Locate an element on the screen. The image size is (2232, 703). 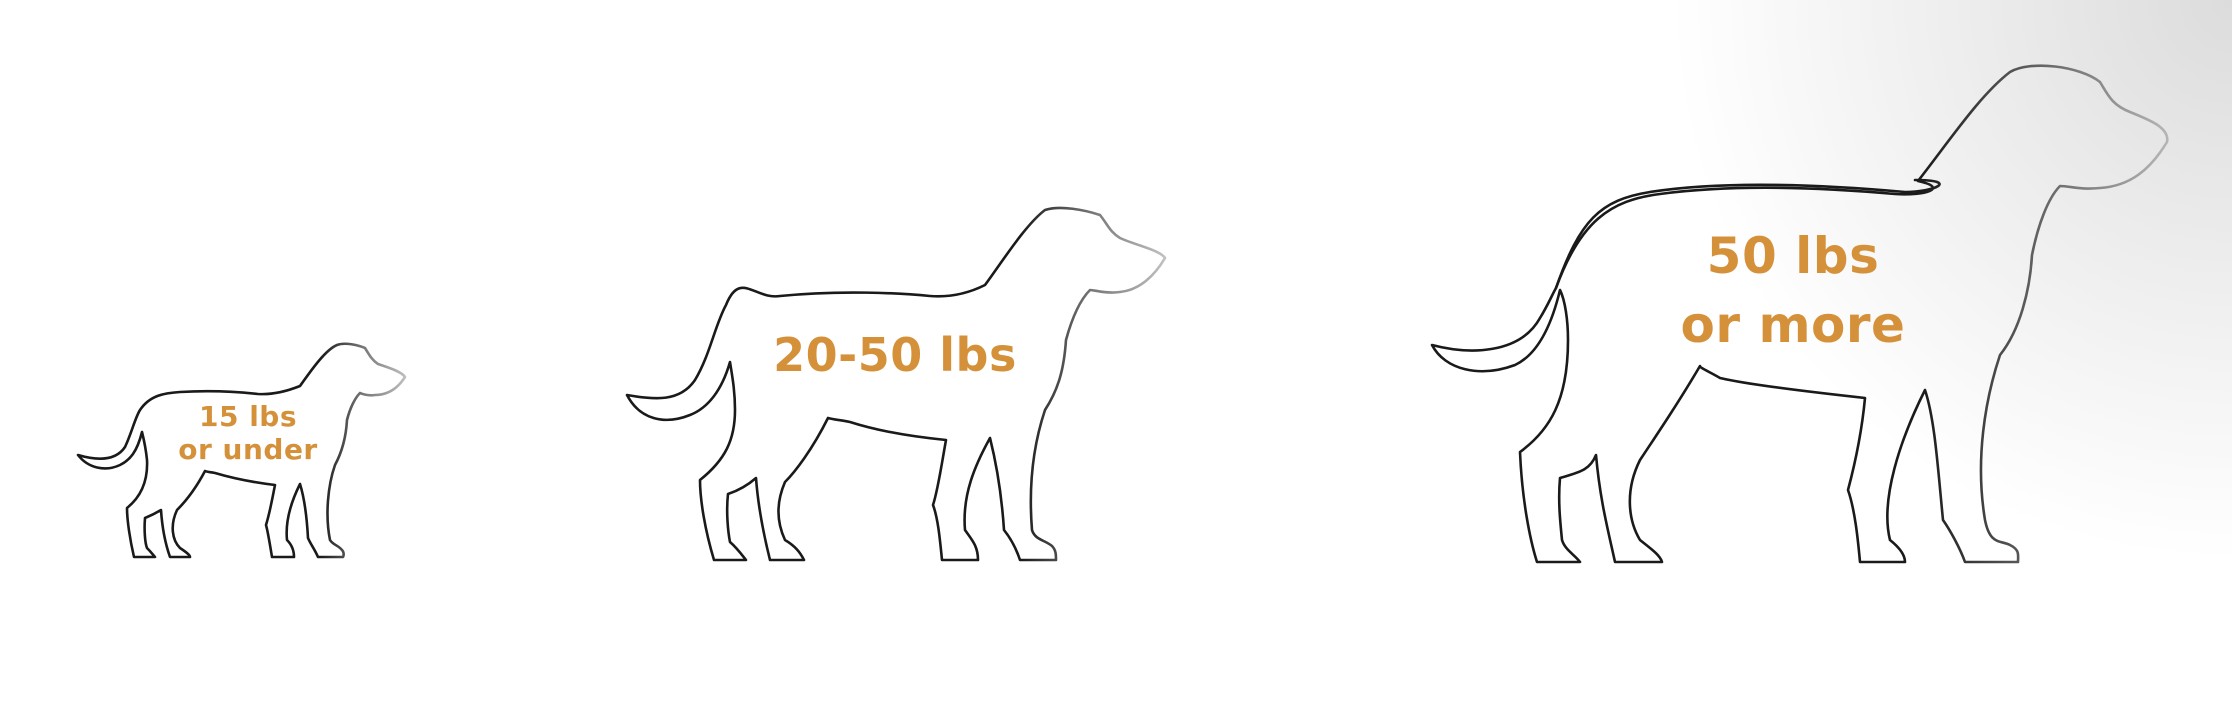
size-label-large: 50 lbs or more is located at coordinates (1793, 290).